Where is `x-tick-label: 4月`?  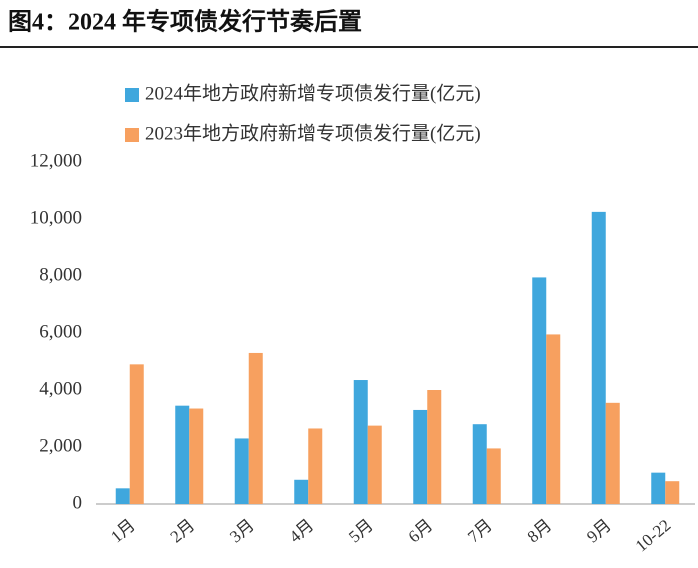 x-tick-label: 4月 is located at coordinates (302, 531).